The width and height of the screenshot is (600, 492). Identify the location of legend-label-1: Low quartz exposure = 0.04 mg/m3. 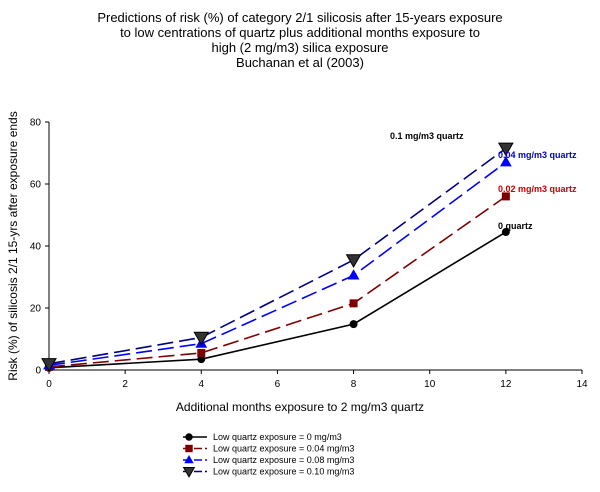
(283, 449).